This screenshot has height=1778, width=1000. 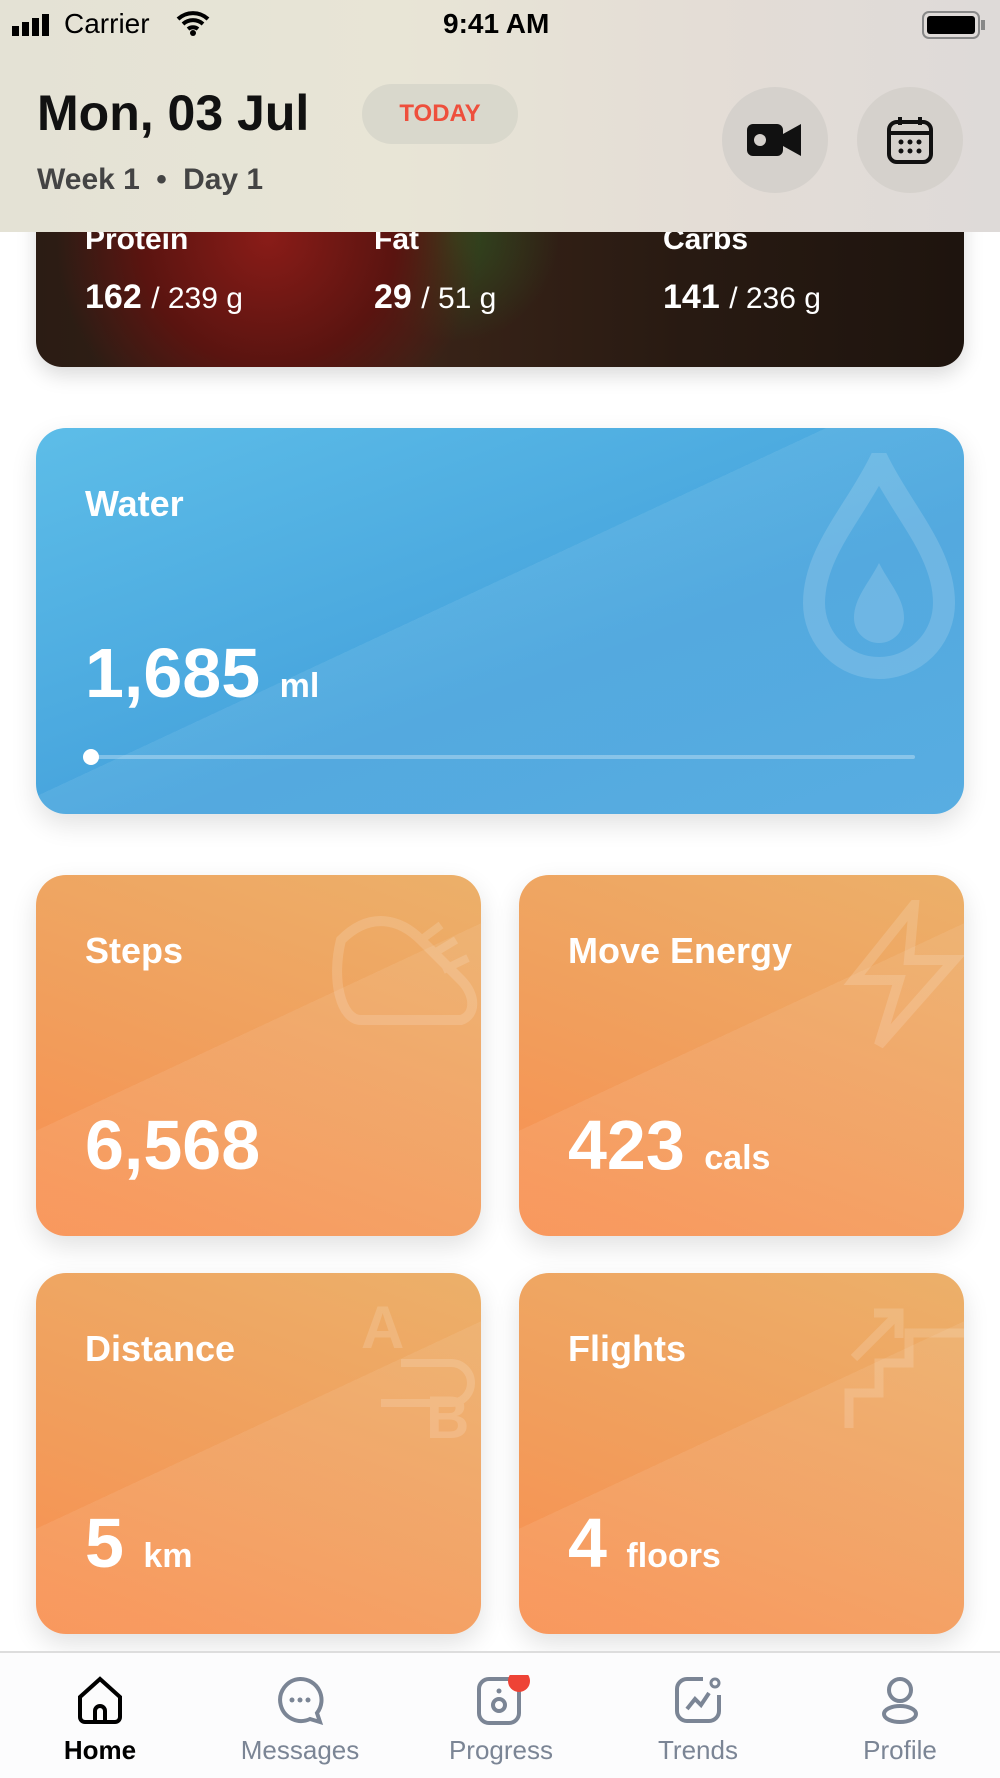 I want to click on week-day-label: Week 1 • Day 1, so click(x=150, y=180).